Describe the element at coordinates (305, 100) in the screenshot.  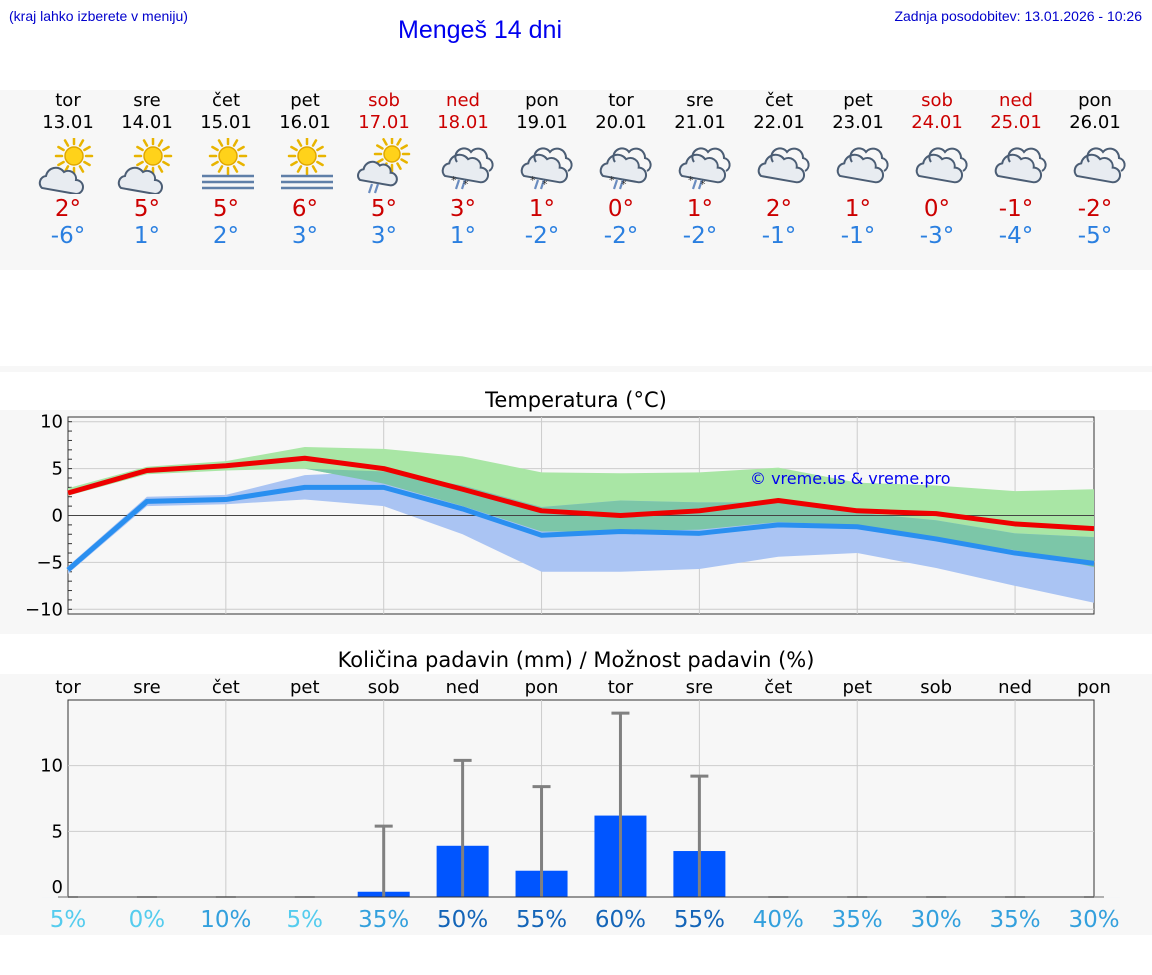
I see `day-name: pet` at that location.